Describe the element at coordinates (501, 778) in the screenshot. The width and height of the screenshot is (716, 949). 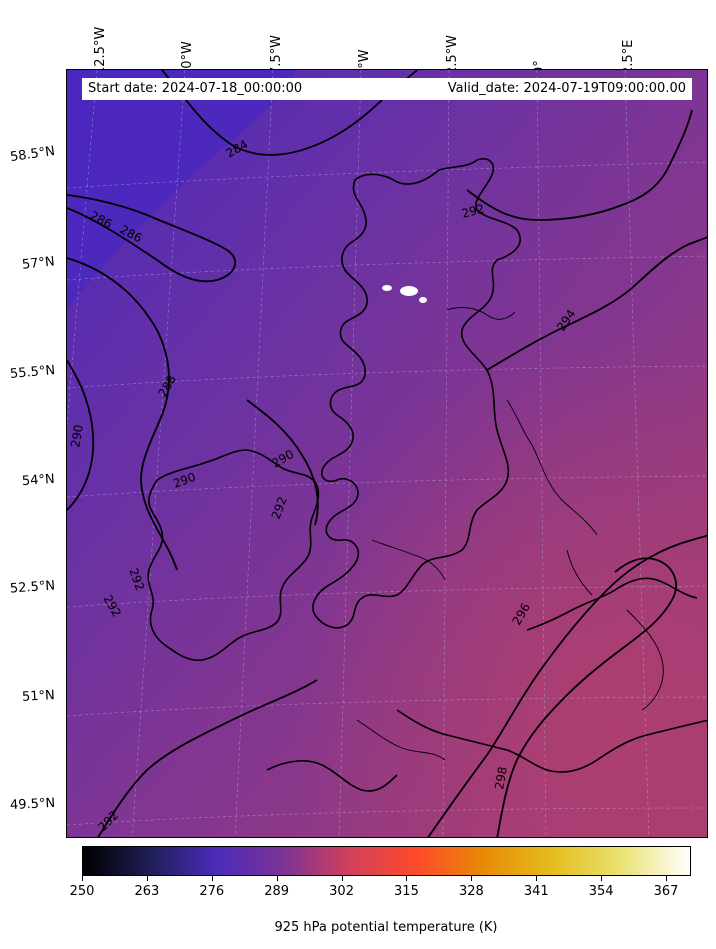
I see `contour-label-298: 298` at that location.